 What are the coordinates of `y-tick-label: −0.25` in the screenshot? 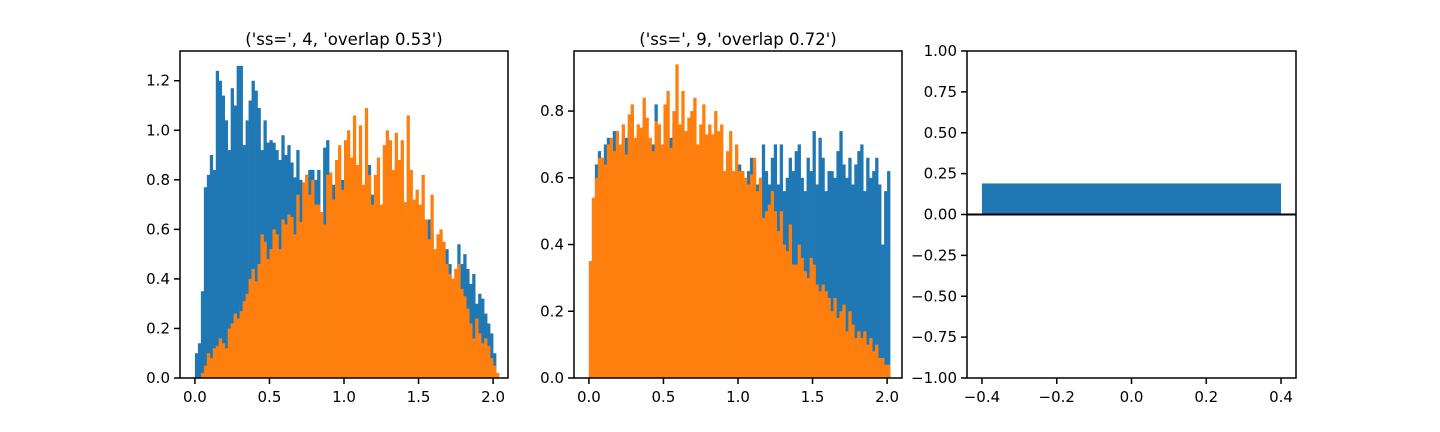 It's located at (934, 255).